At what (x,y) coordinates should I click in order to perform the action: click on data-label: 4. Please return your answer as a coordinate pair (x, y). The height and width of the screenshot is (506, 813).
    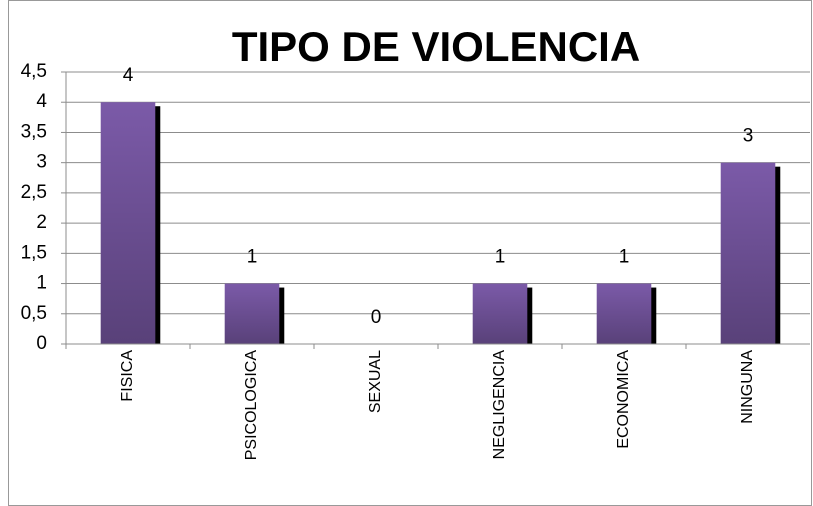
    Looking at the image, I should click on (128, 75).